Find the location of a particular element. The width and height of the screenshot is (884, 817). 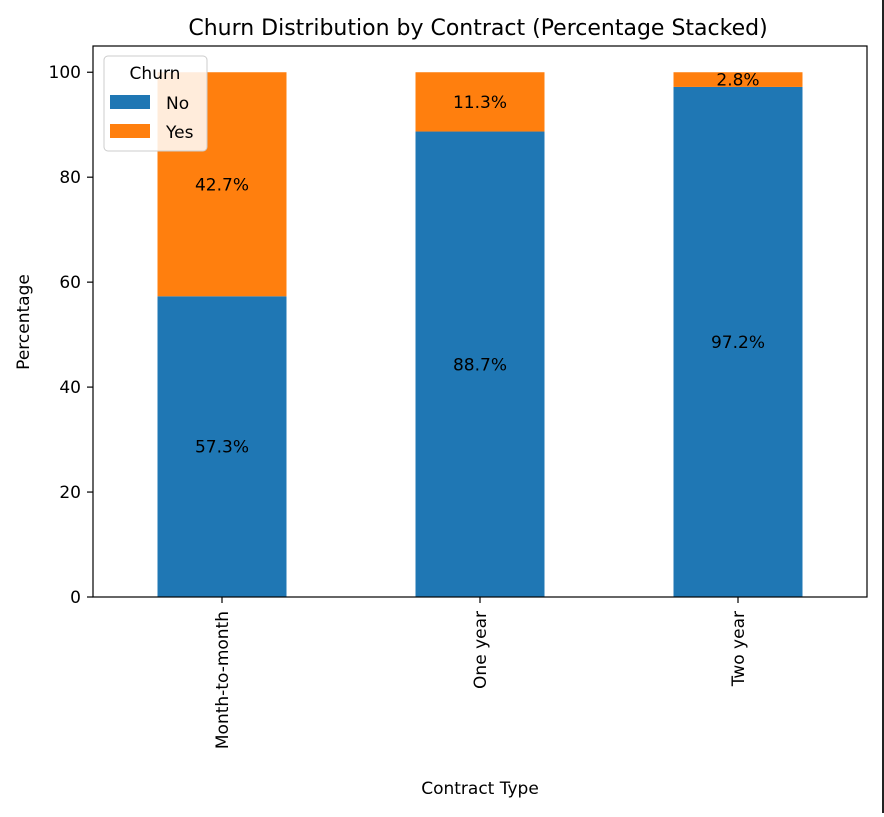

bar-two-year-no is located at coordinates (738, 341).